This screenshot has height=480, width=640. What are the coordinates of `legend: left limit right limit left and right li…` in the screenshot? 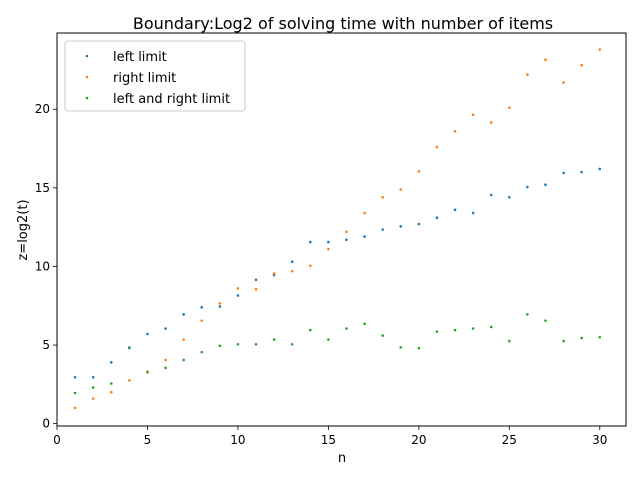 It's located at (155, 76).